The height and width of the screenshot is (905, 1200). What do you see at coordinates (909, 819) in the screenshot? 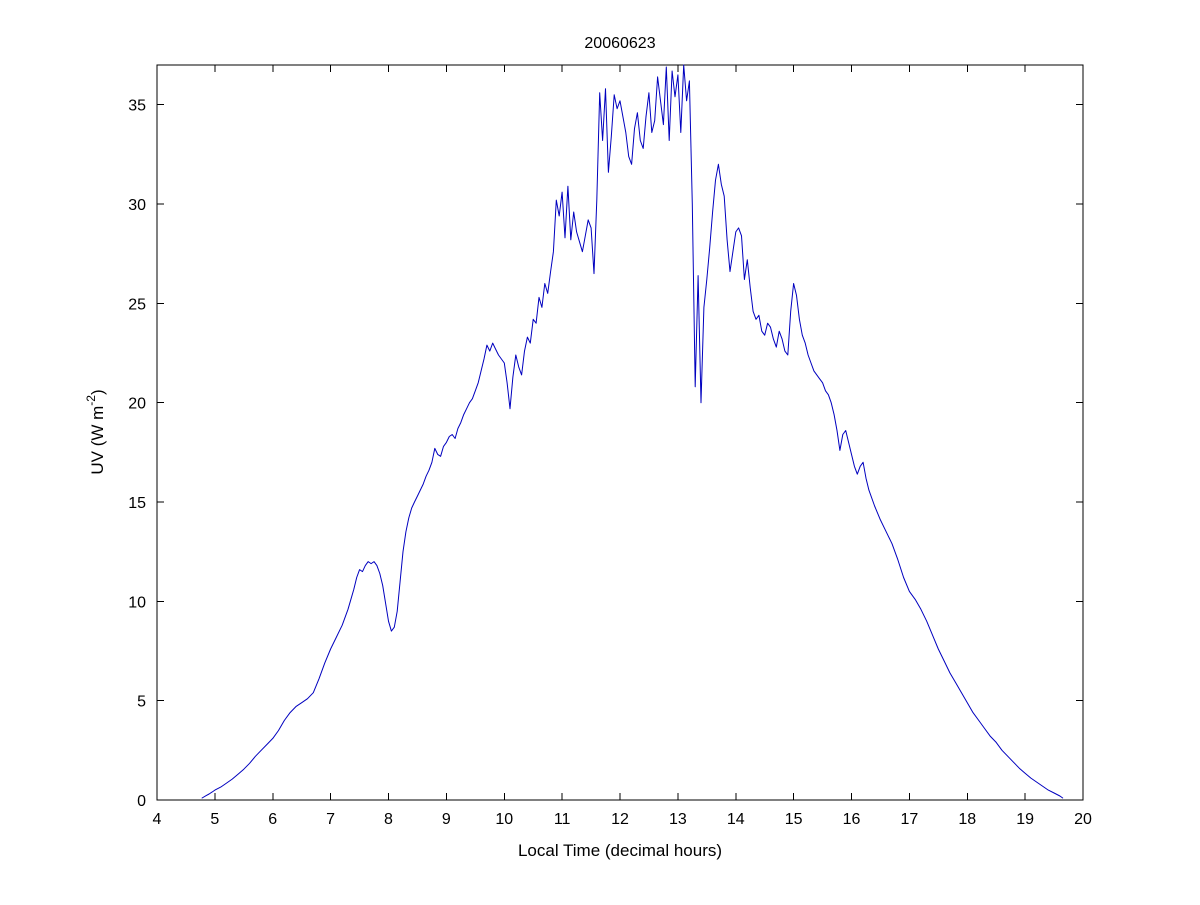
I see `x-tick-label: 17` at bounding box center [909, 819].